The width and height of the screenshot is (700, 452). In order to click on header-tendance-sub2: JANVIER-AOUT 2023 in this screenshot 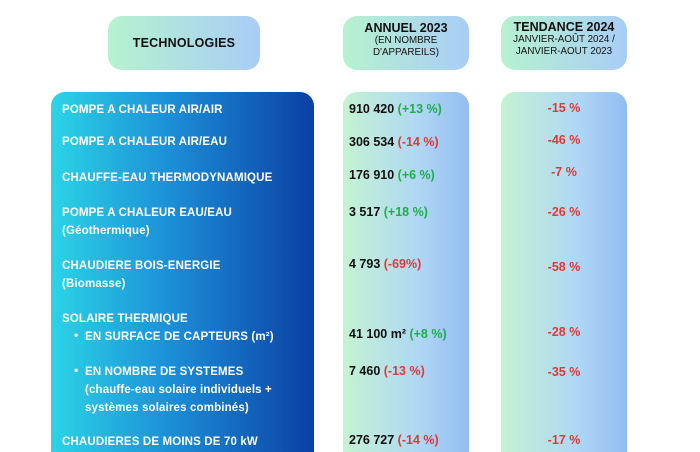, I will do `click(564, 51)`.